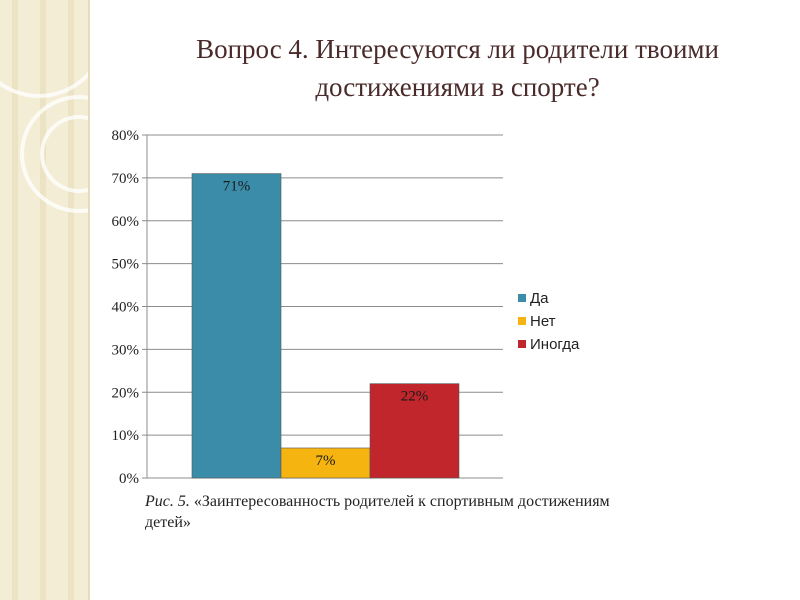  I want to click on caption-figure-number: Рис. 5., so click(167, 501).